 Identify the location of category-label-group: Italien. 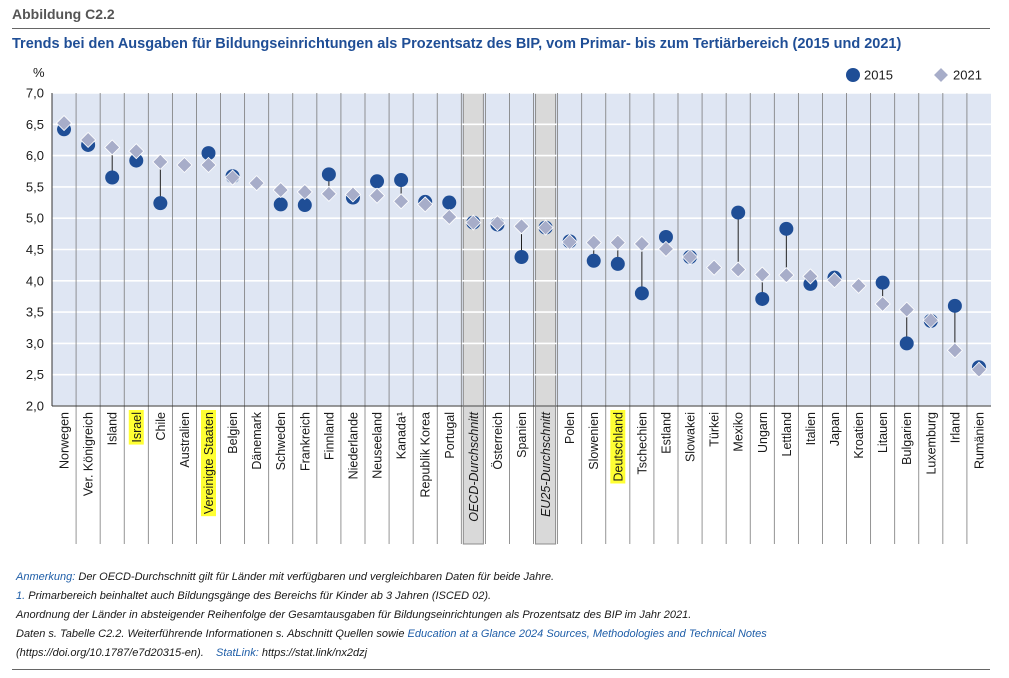
(811, 428).